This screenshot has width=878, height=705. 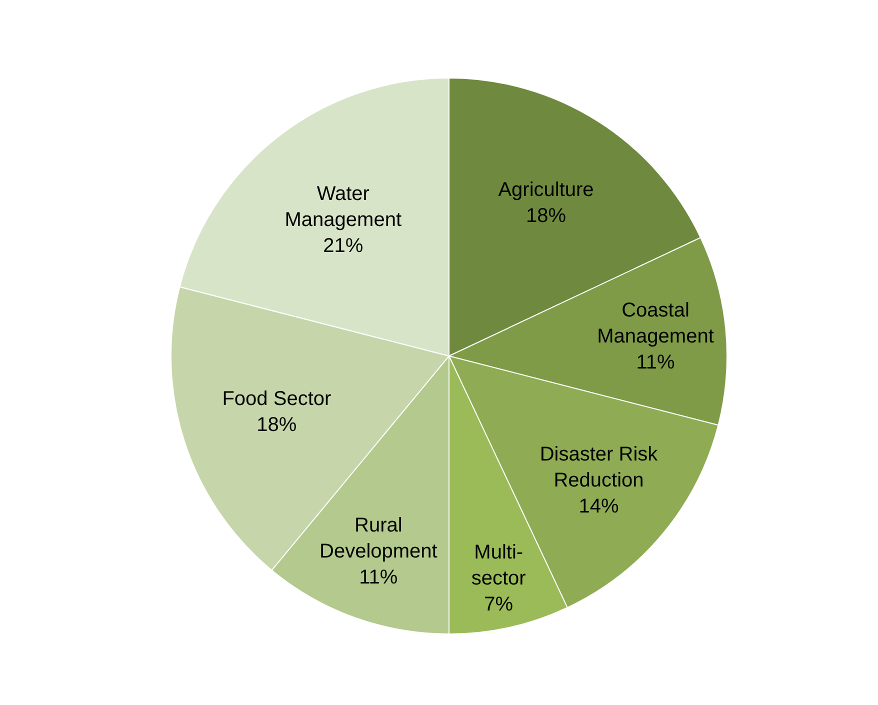 I want to click on slice-label: Coastal Management, so click(x=655, y=323).